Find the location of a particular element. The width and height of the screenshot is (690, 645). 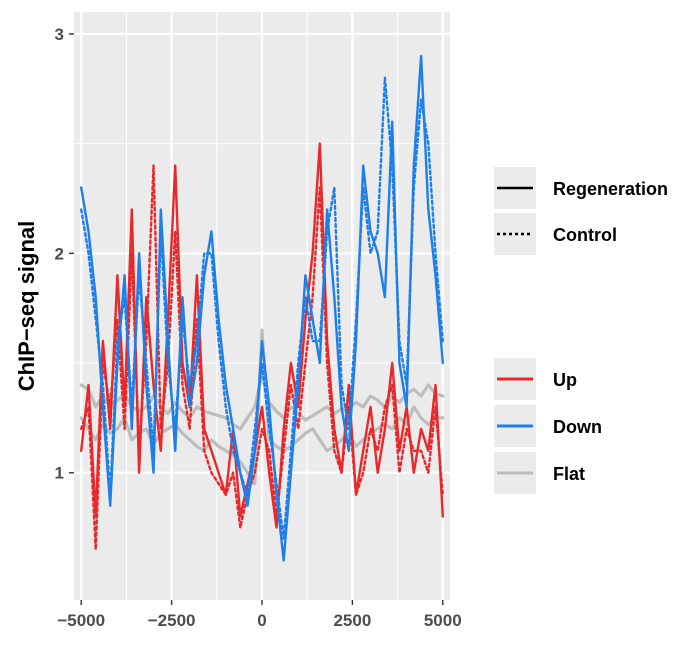

y-tick-label: 2 is located at coordinates (59, 253).